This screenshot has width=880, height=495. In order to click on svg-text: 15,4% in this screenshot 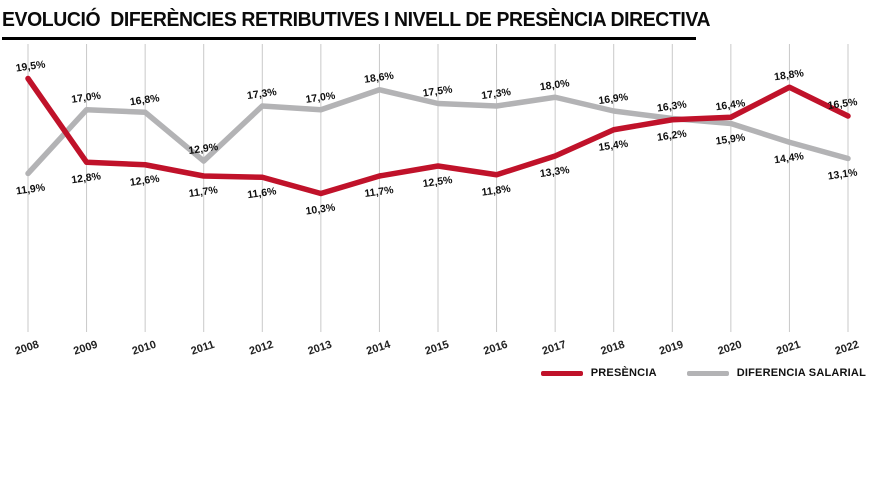, I will do `click(614, 146)`.